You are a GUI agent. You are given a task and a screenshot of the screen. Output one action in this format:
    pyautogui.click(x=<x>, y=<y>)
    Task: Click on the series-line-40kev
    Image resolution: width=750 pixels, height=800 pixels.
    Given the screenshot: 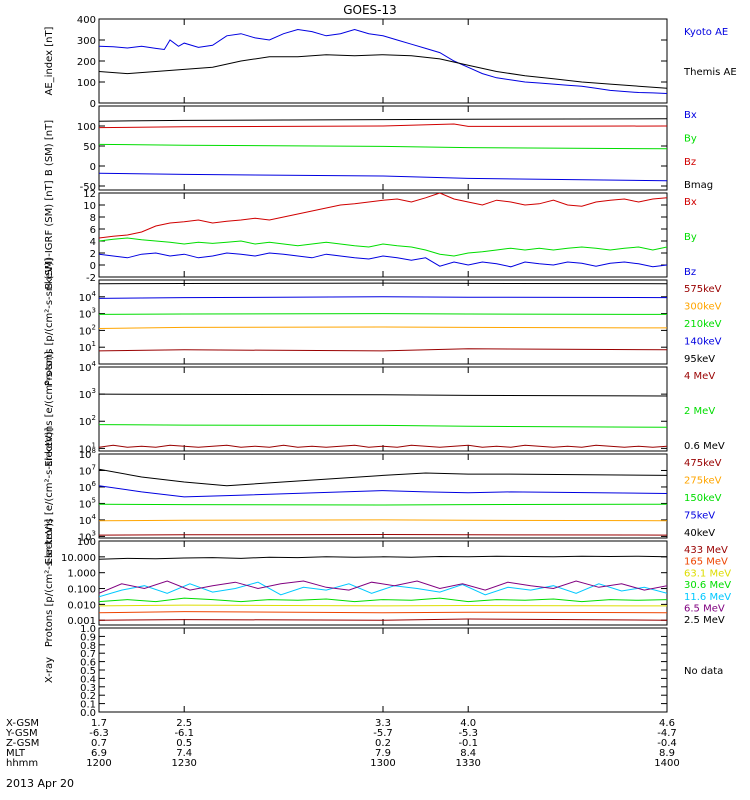 What is the action you would take?
    pyautogui.click(x=383, y=477)
    